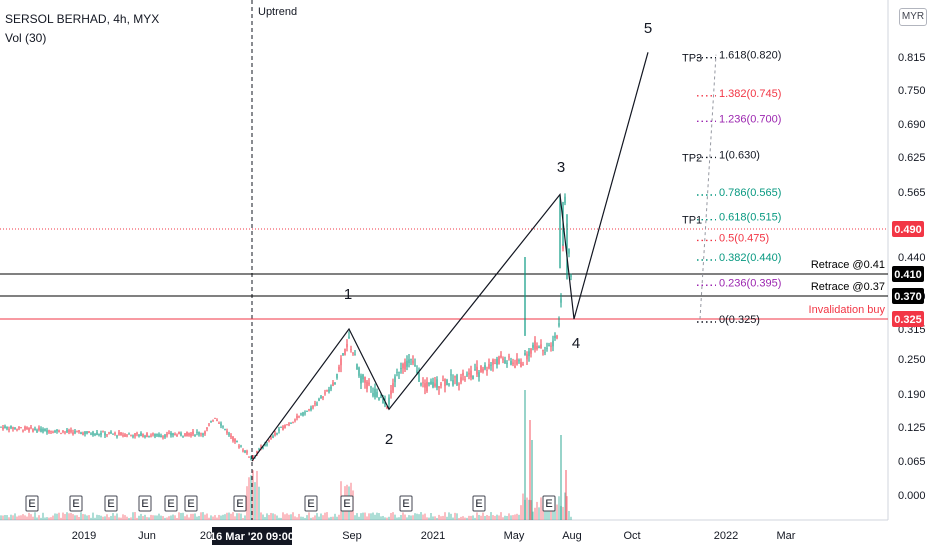 The image size is (932, 550). I want to click on time-tick-label: Mar, so click(786, 536).